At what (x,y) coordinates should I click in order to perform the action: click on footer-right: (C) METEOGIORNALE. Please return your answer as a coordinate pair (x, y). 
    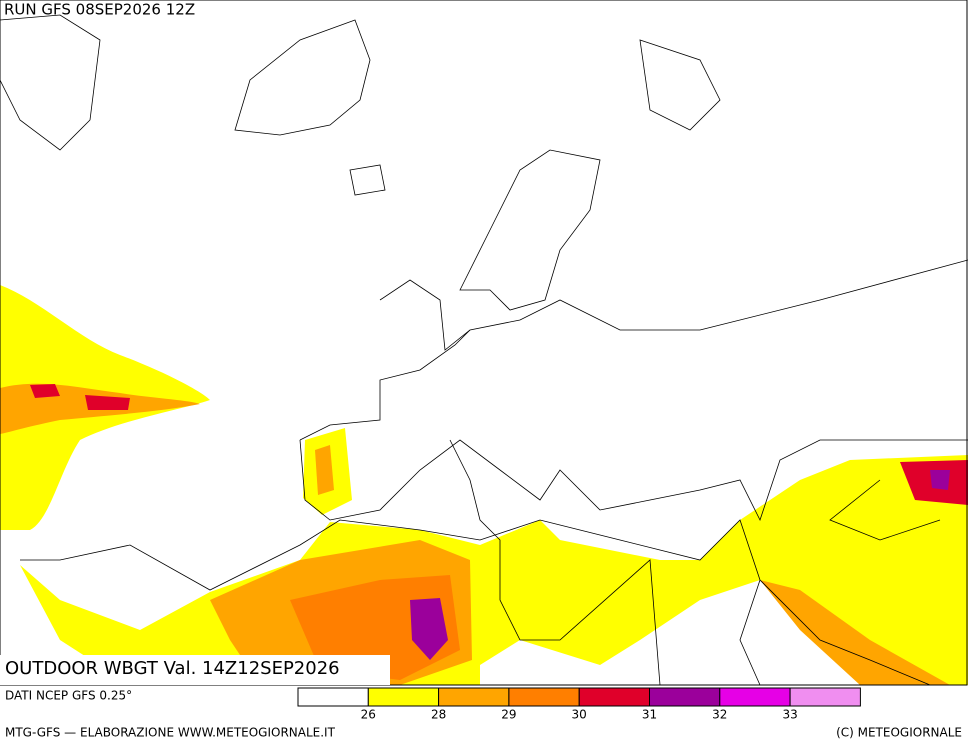
    Looking at the image, I should click on (899, 733).